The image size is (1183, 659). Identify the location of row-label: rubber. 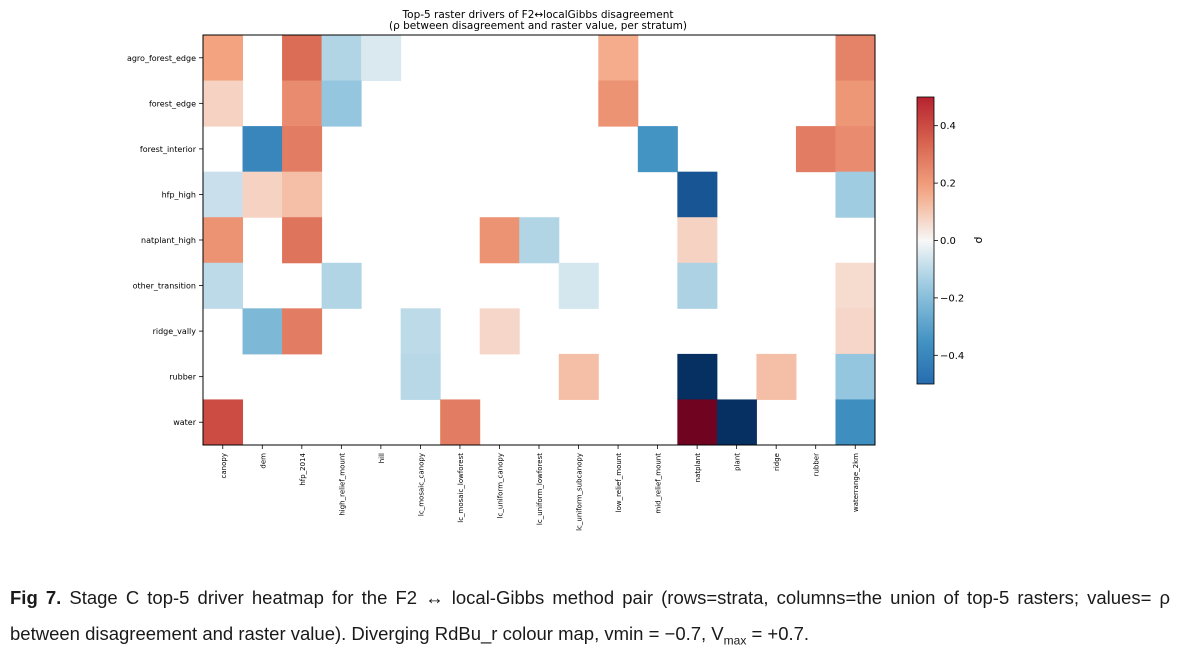
(182, 377).